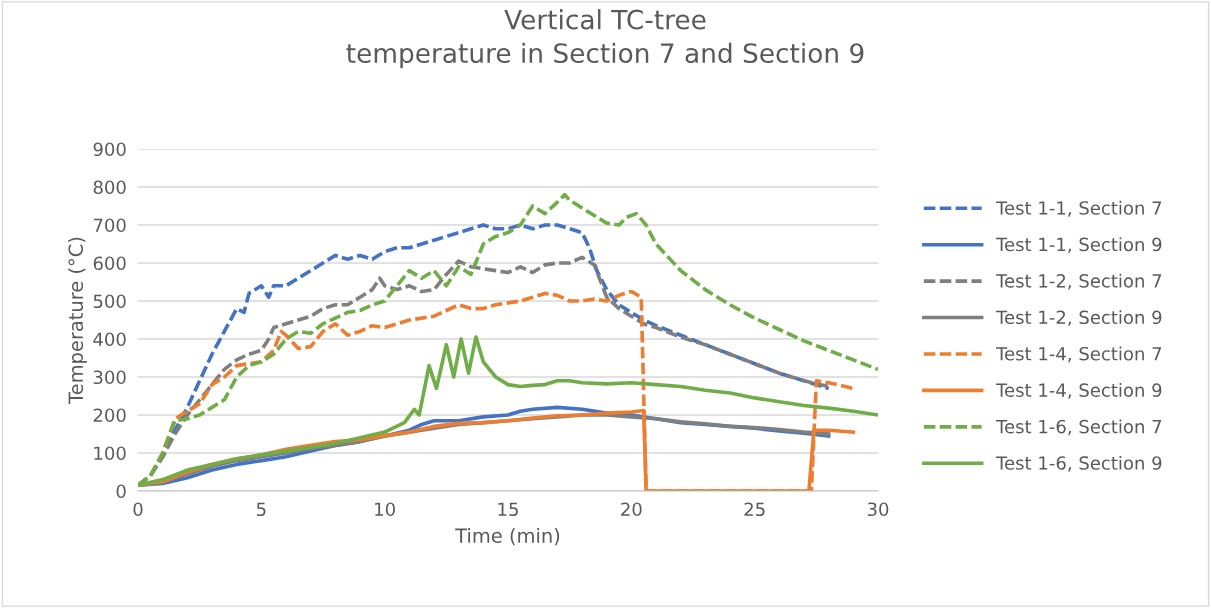  I want to click on x-axis-title: Time (min), so click(507, 536).